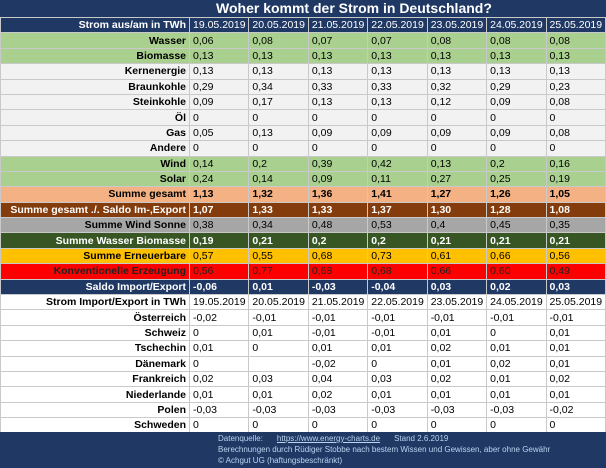  Describe the element at coordinates (278, 102) in the screenshot. I see `cell: 0,17` at that location.